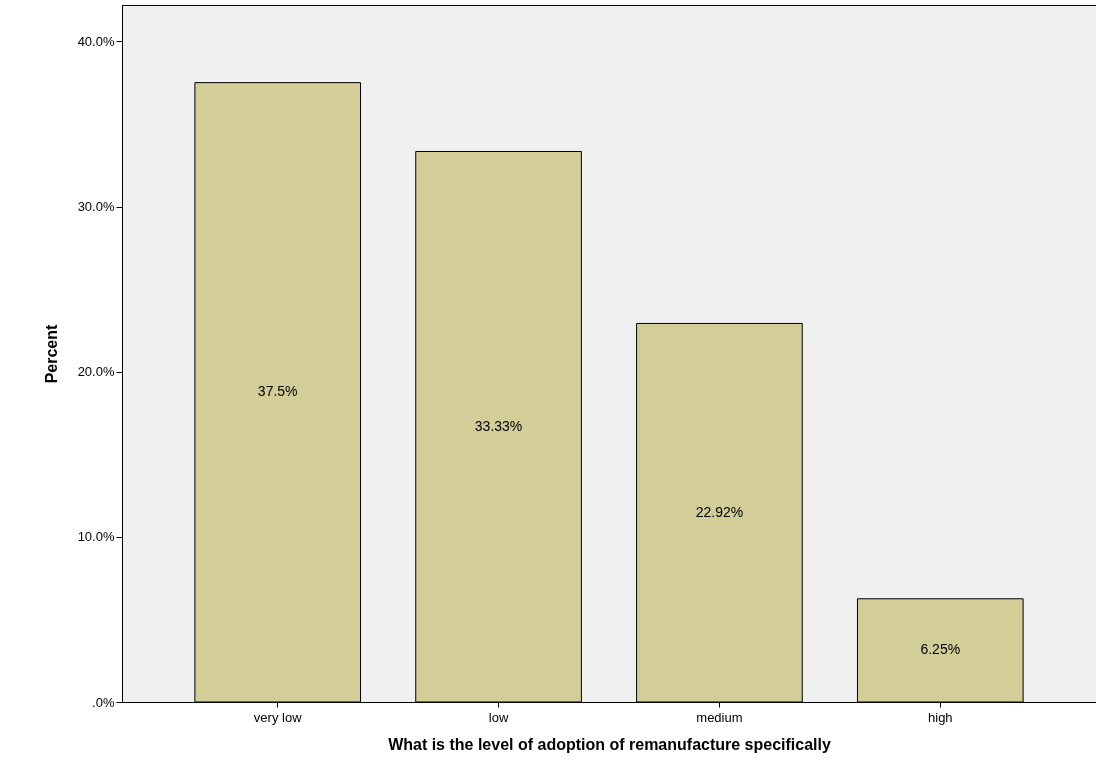  I want to click on data-label: 6.25%, so click(940, 649).